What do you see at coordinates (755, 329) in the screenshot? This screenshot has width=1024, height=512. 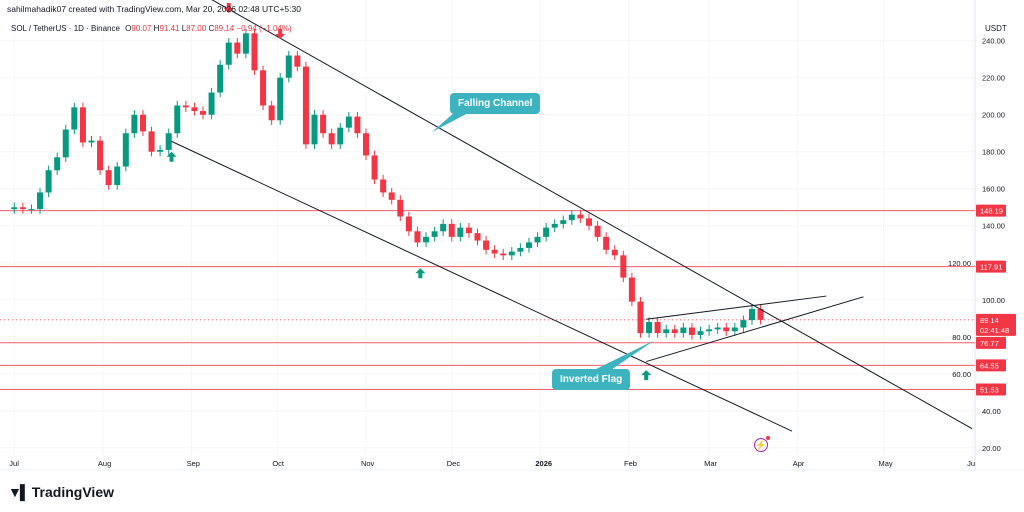 I see `flag-lower-line` at bounding box center [755, 329].